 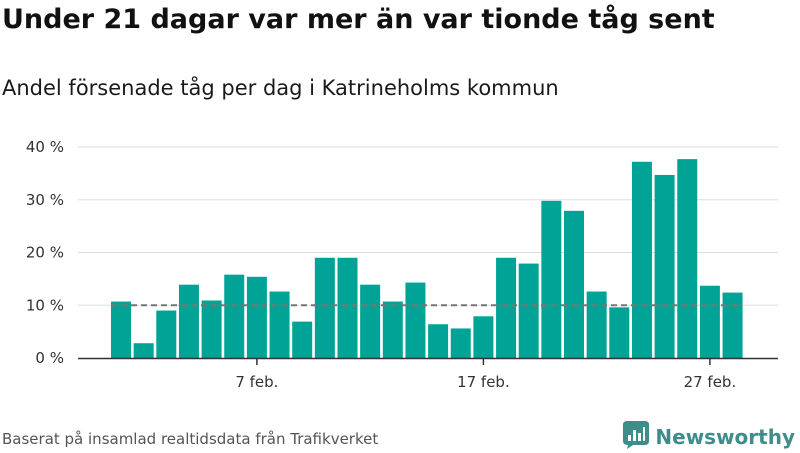 I want to click on axes, so click(x=428, y=361).